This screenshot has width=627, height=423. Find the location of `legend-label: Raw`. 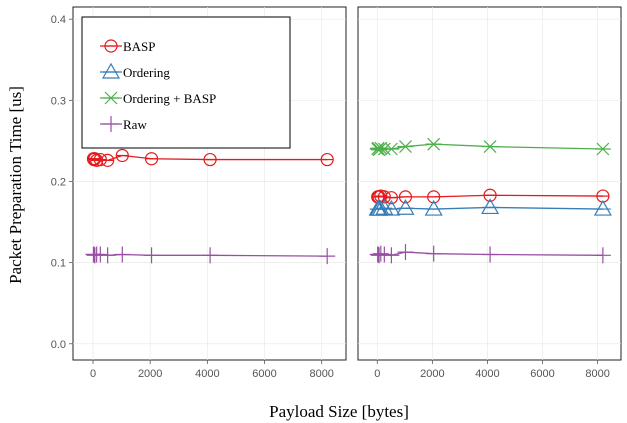

legend-label: Raw is located at coordinates (135, 124).